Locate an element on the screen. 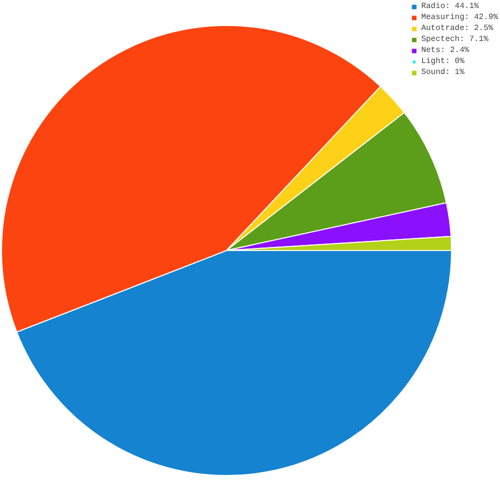 This screenshot has width=500, height=500. legend-label: Autotrade: 2.5% is located at coordinates (457, 28).